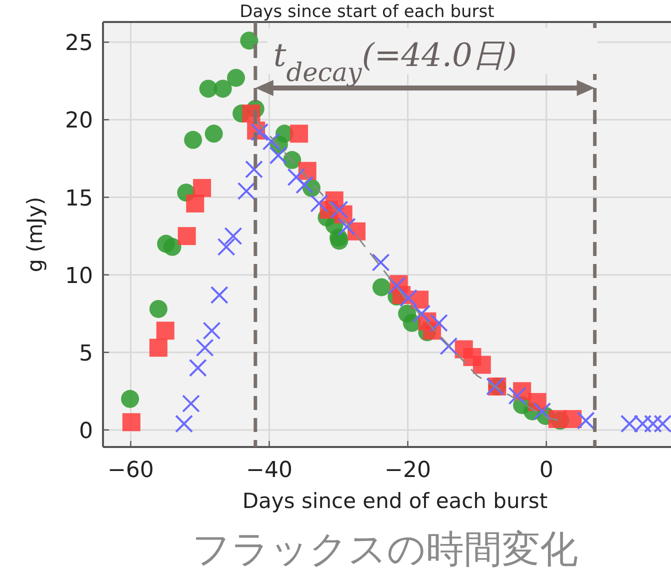 The height and width of the screenshot is (571, 671). What do you see at coordinates (395, 62) in the screenshot?
I see `annotation: t$_{decay}$(=44.0日)` at bounding box center [395, 62].